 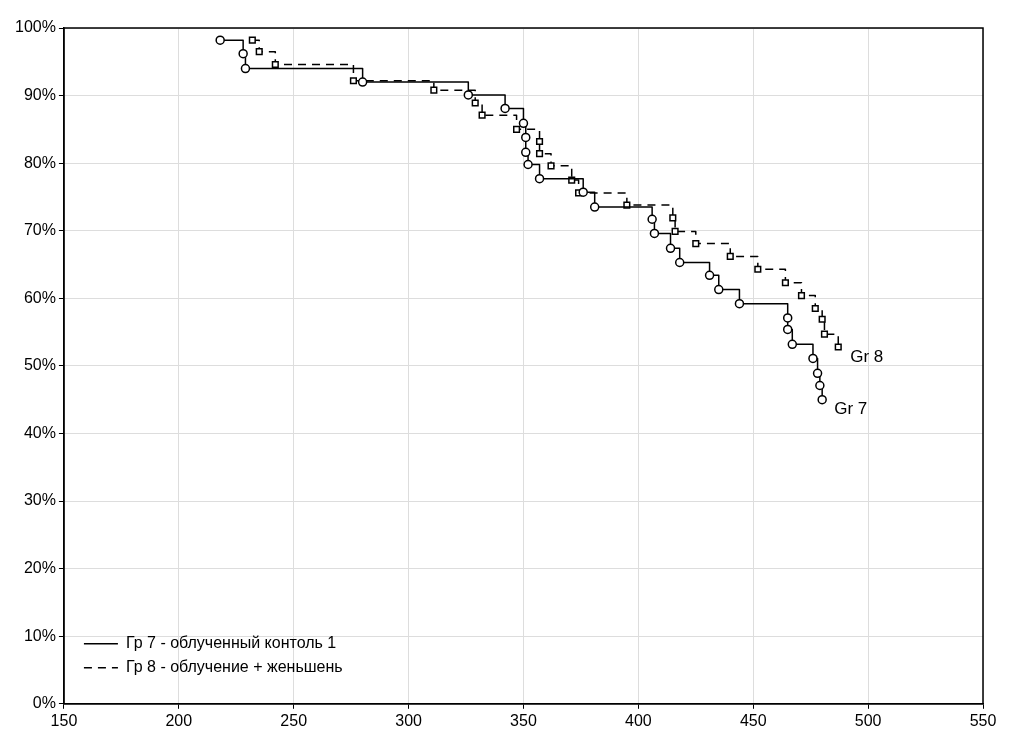 I want to click on y-tick-label: 80%, so click(x=39, y=162).